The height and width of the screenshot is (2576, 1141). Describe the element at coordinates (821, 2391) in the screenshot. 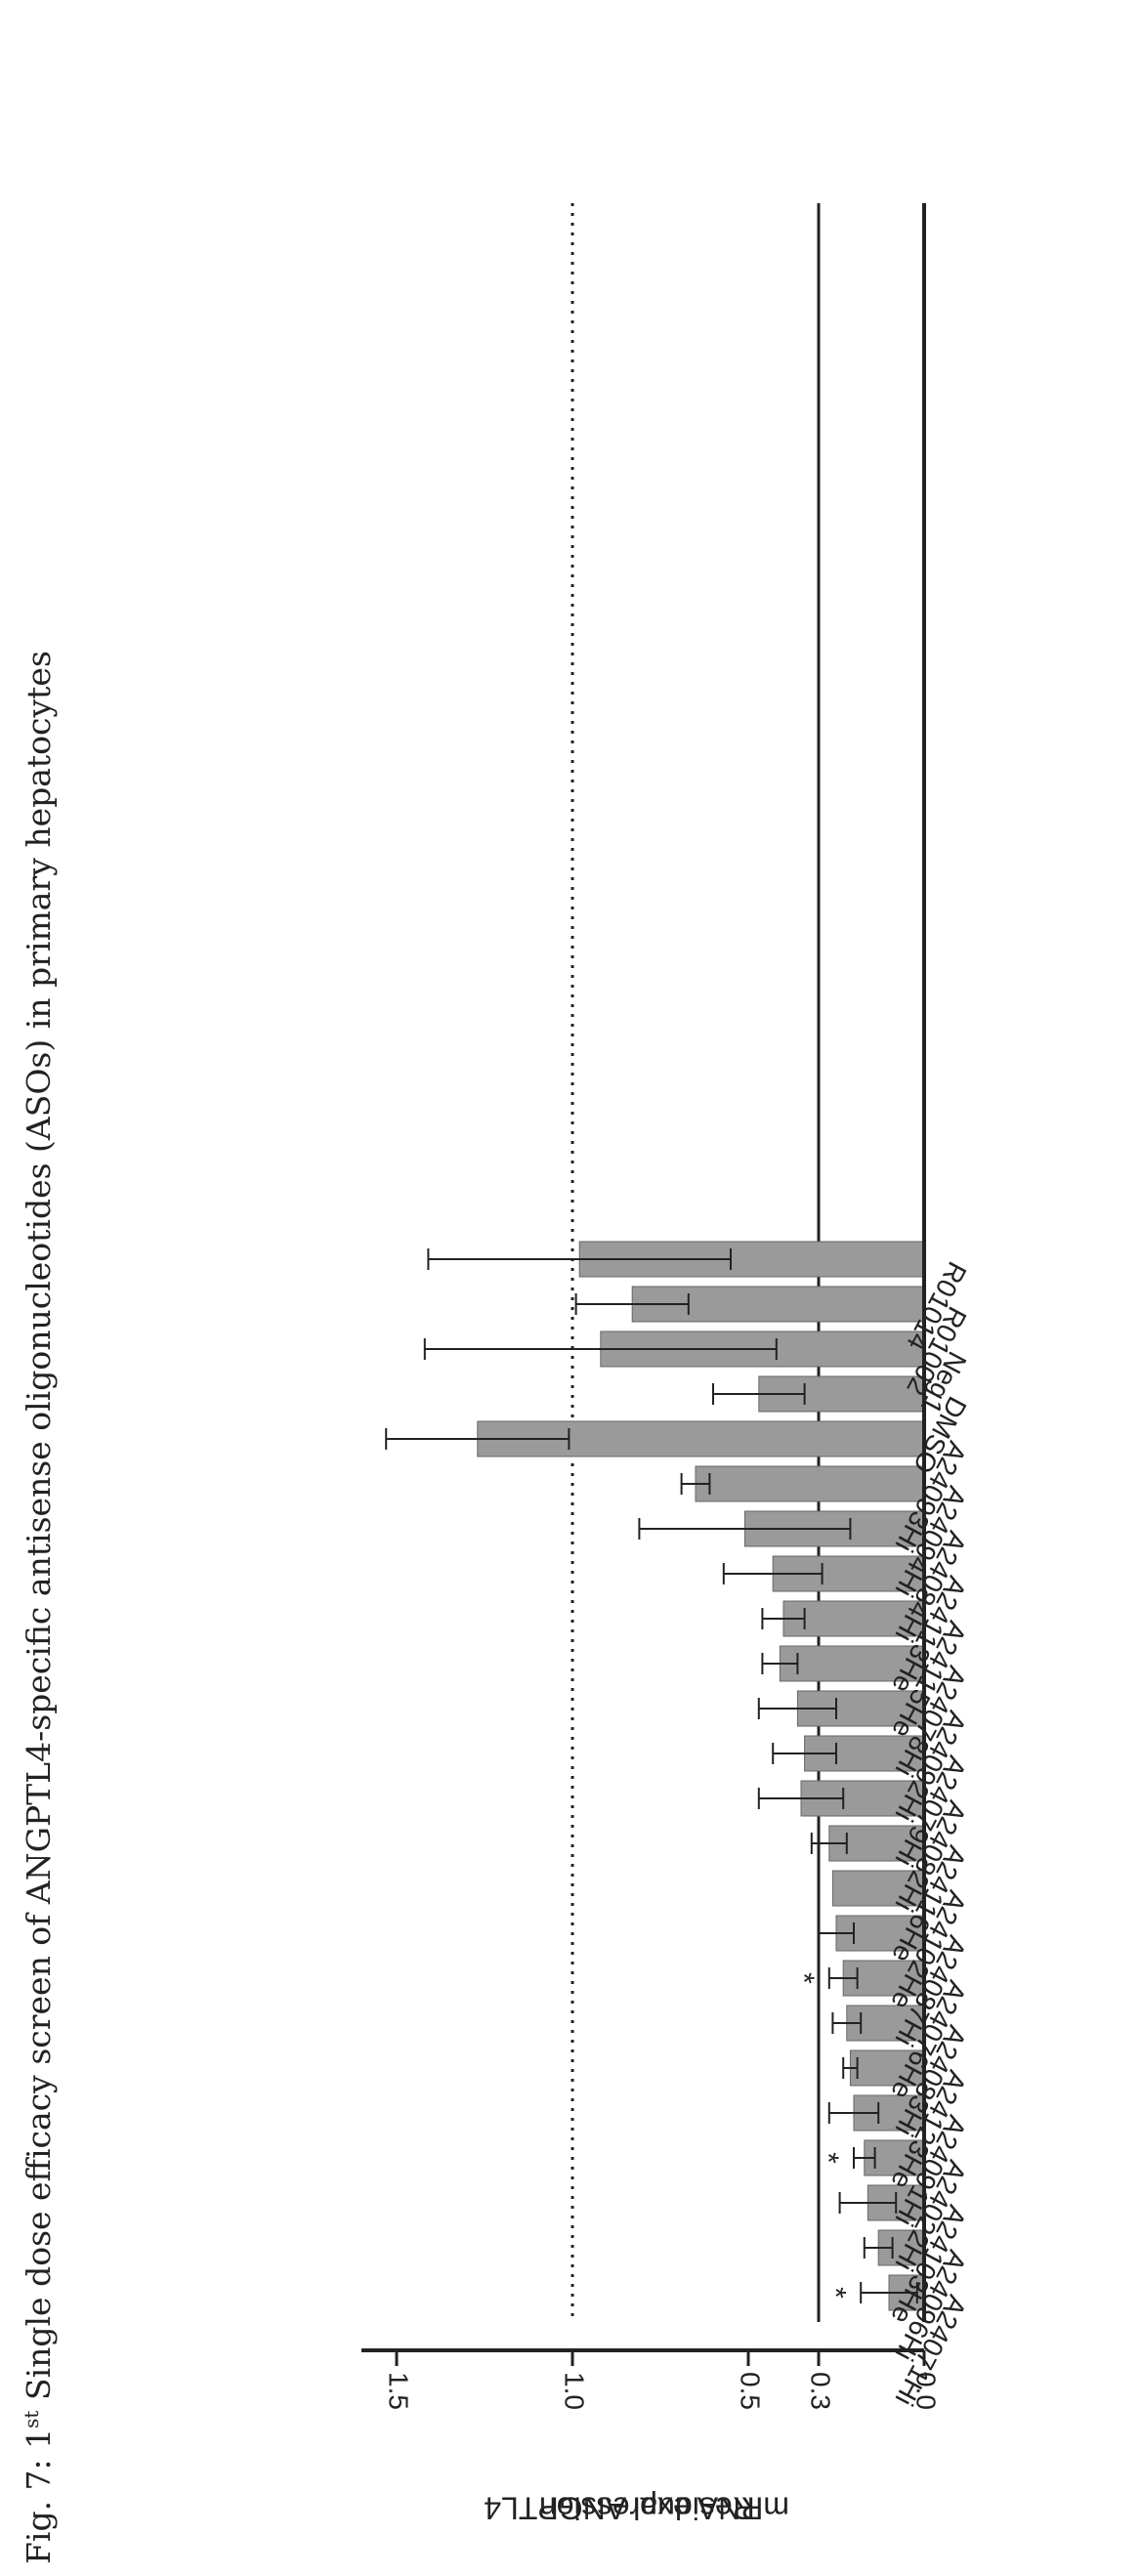

I see `value-tick-label: 0.3` at that location.